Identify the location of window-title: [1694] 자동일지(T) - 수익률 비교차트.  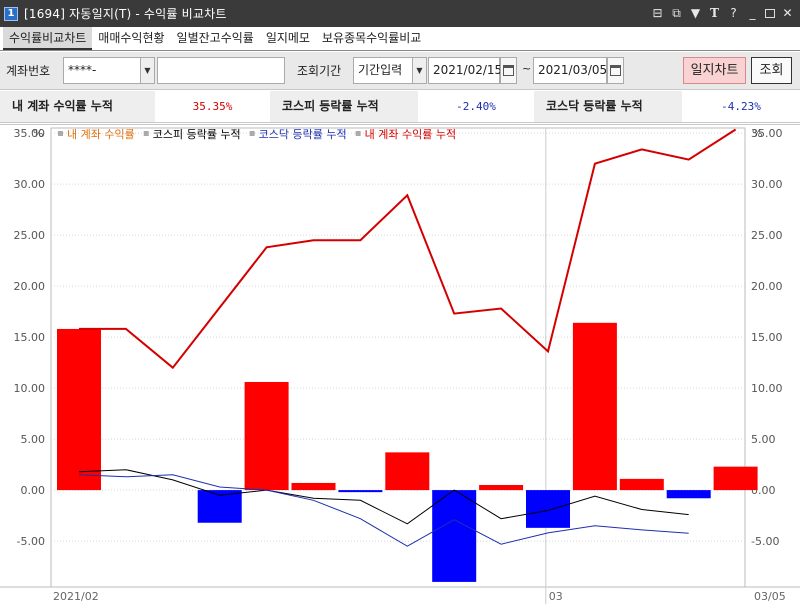
(125, 14).